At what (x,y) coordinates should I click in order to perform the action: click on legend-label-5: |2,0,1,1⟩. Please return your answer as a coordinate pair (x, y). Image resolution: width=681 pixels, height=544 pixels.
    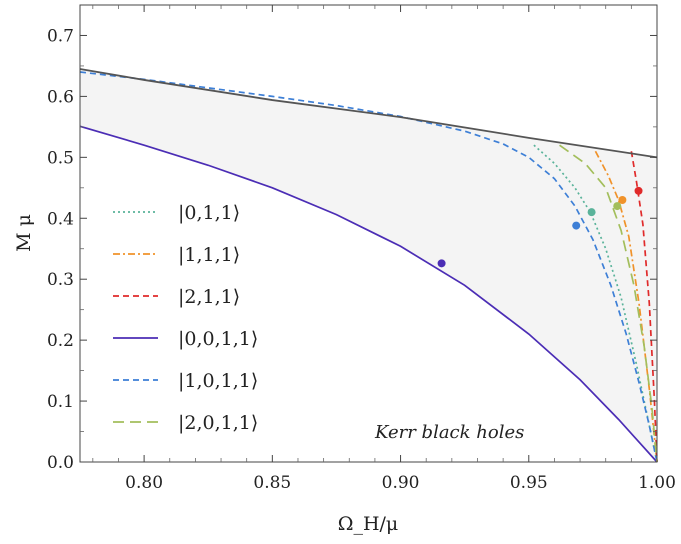
    Looking at the image, I should click on (218, 423).